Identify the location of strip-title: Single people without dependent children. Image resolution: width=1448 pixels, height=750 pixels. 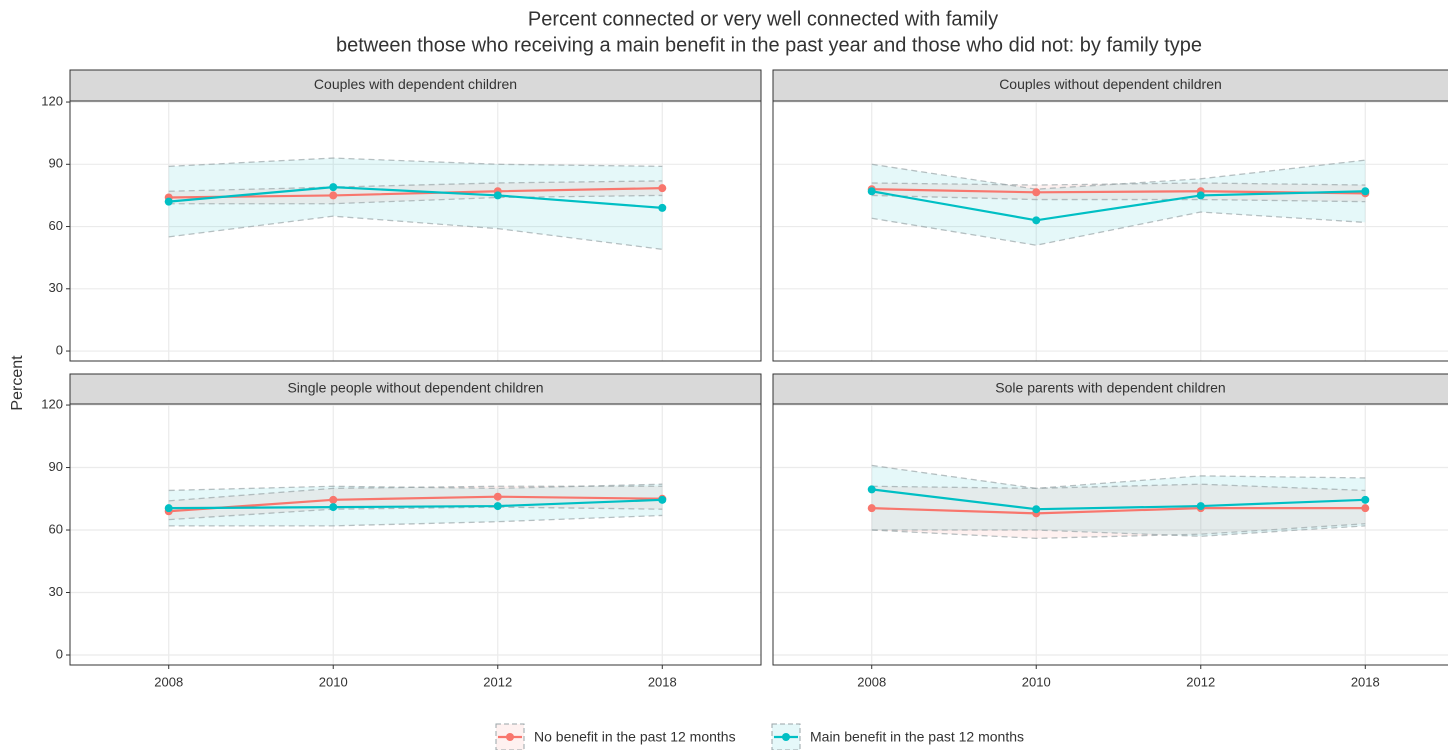
(415, 388).